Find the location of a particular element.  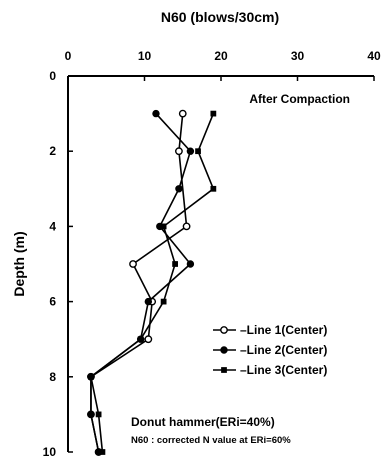

y-tick-label: 4 is located at coordinates (52, 226).